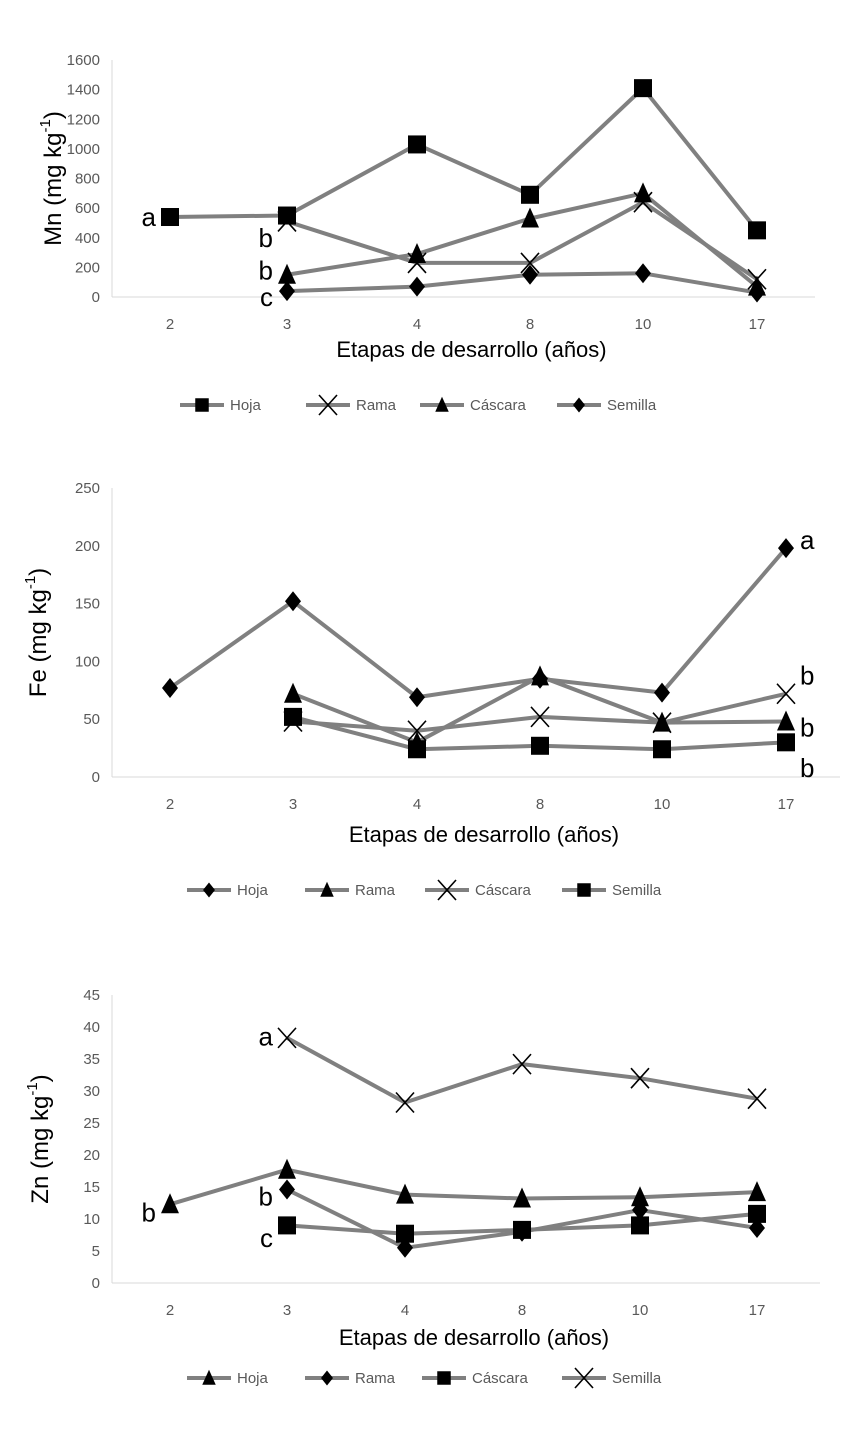  I want to click on x-tick-label: 3, so click(287, 1310).